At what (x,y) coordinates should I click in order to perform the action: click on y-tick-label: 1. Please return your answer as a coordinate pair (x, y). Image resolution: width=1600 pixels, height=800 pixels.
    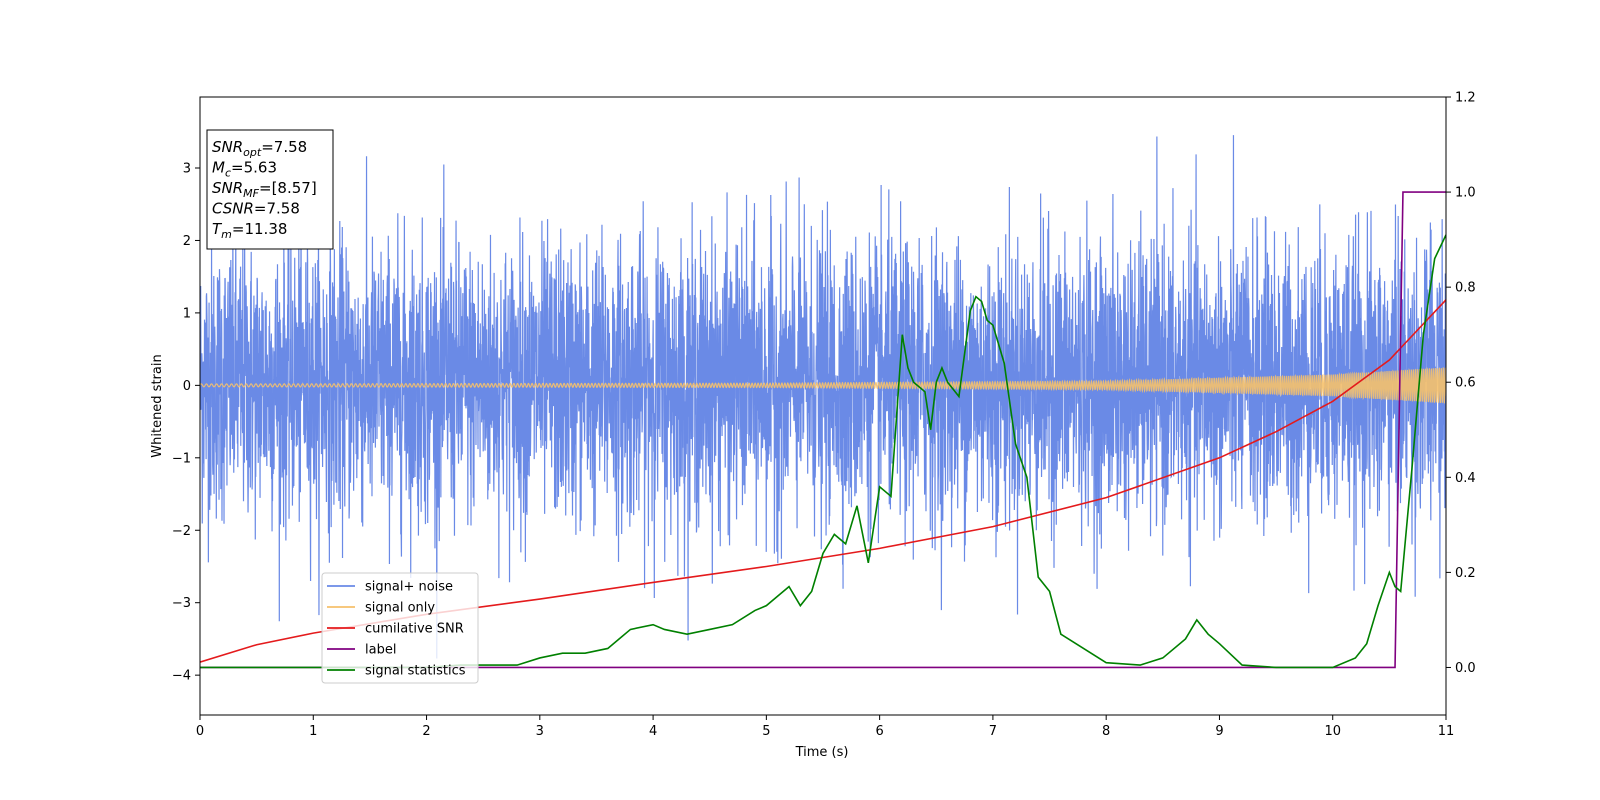
    Looking at the image, I should click on (187, 313).